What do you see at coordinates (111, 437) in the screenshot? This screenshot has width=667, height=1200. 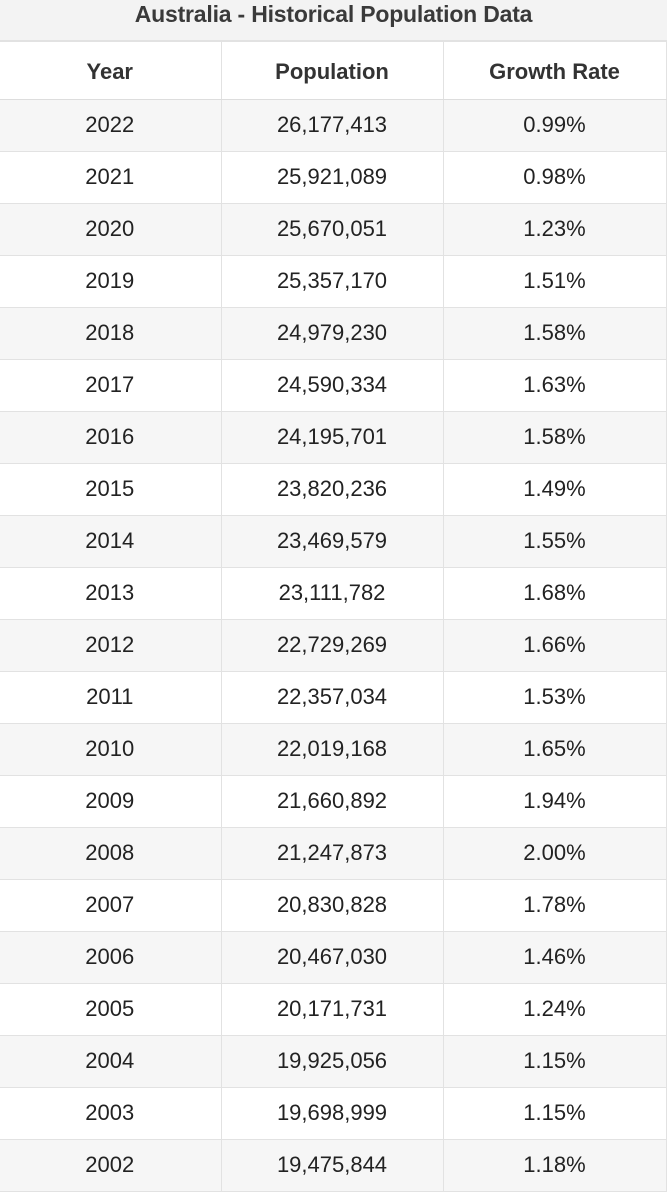 I see `year-cell: 2016` at bounding box center [111, 437].